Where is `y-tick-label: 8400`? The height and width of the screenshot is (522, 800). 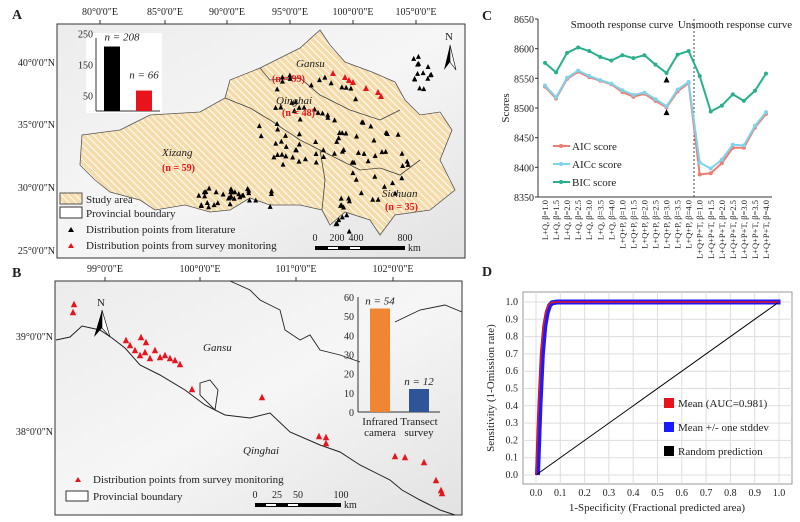 y-tick-label: 8400 is located at coordinates (524, 168).